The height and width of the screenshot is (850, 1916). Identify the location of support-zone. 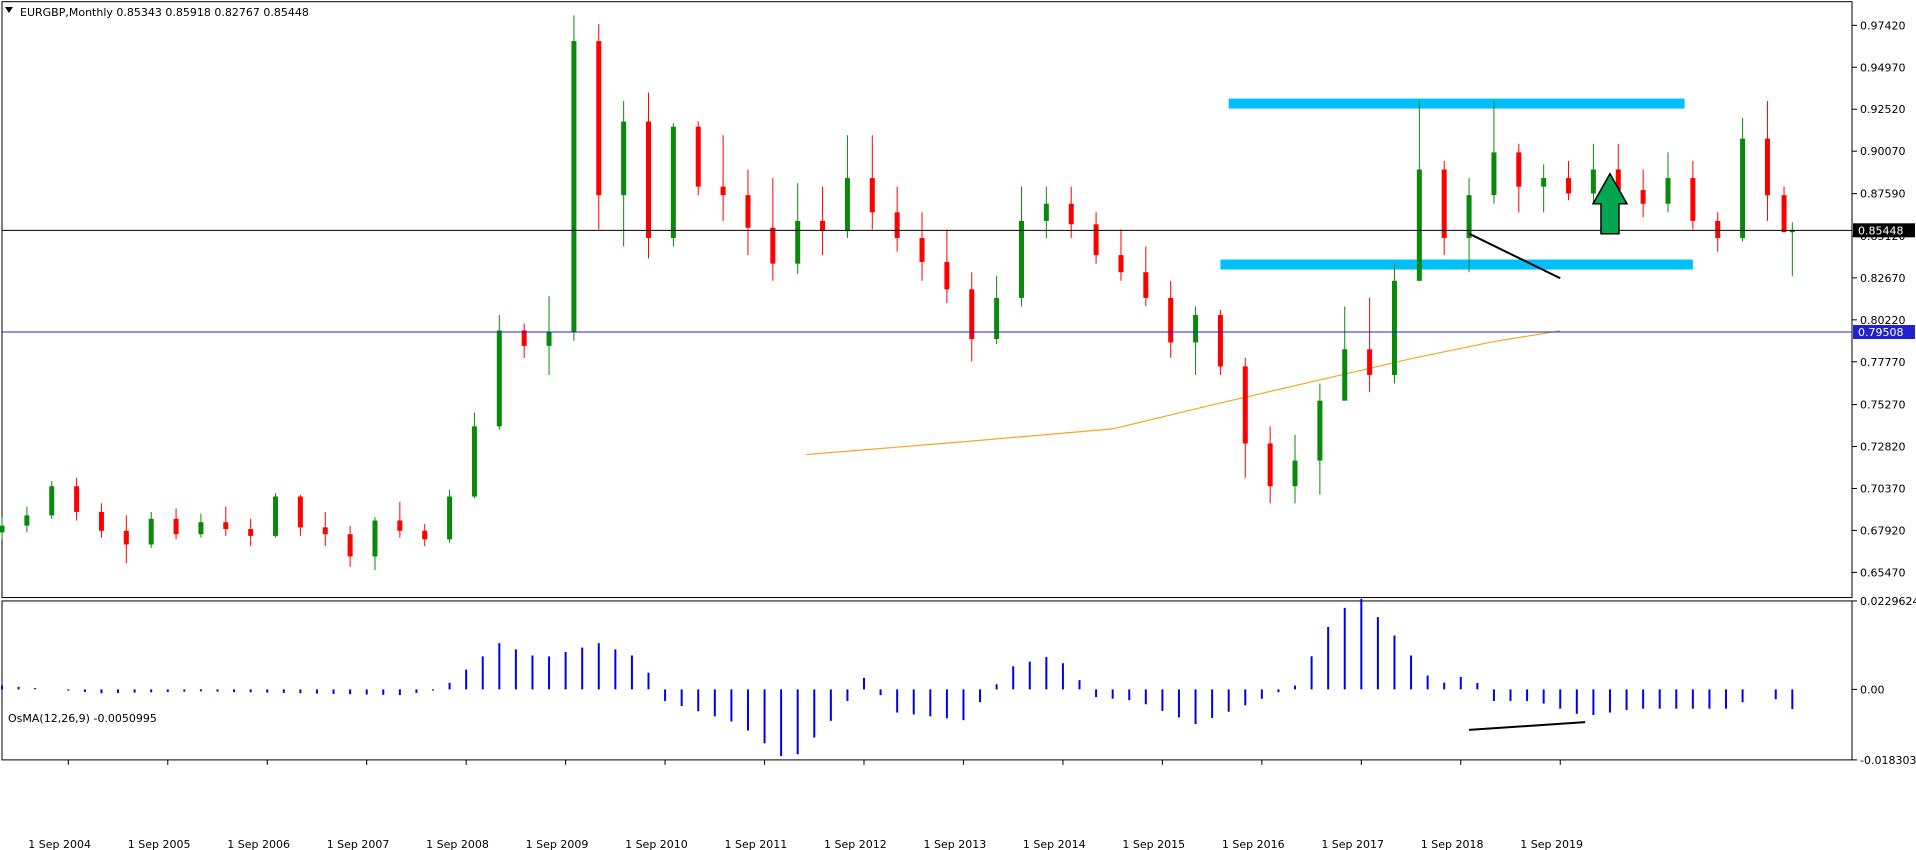
(1456, 264).